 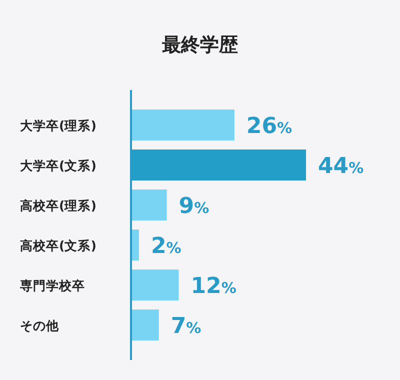 I want to click on y-tick-label: 大学卒(文系), so click(x=58, y=165).